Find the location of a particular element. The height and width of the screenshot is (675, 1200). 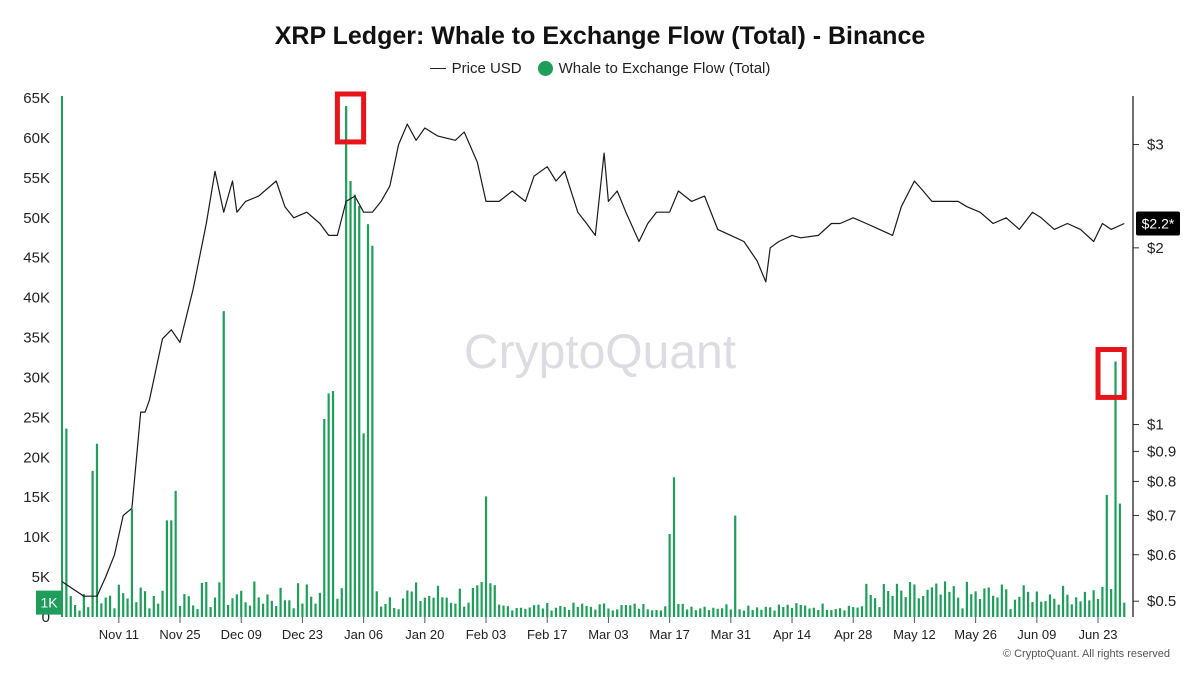

x-axis-tick-label: May 12 is located at coordinates (914, 634).